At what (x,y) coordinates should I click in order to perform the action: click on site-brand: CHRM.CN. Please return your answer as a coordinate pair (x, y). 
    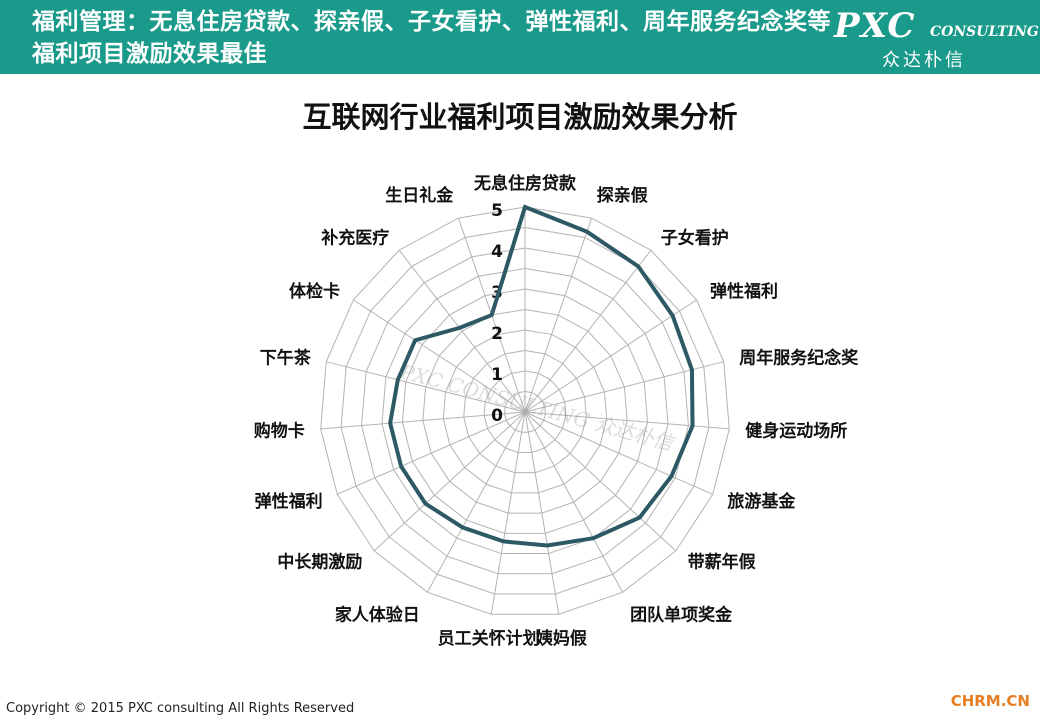
    Looking at the image, I should click on (990, 701).